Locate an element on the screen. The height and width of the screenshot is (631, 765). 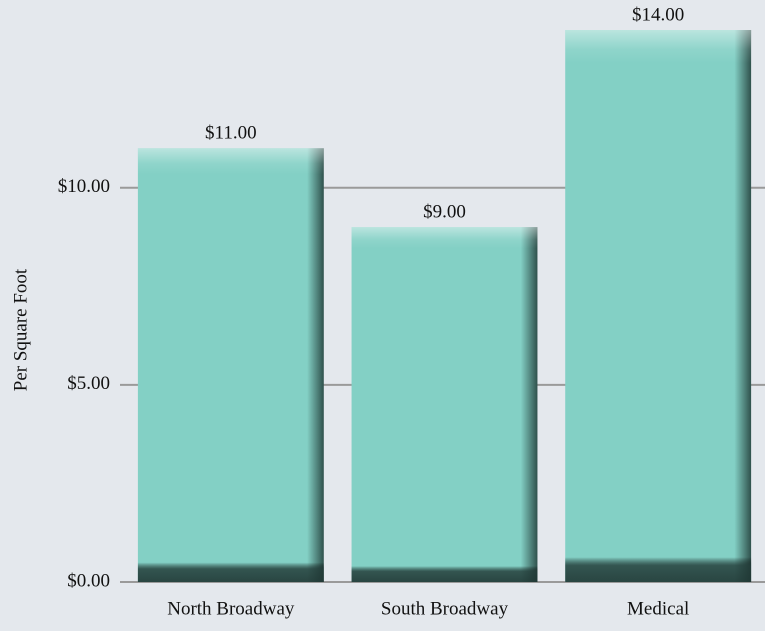
x-tick-label: Medical is located at coordinates (658, 608).